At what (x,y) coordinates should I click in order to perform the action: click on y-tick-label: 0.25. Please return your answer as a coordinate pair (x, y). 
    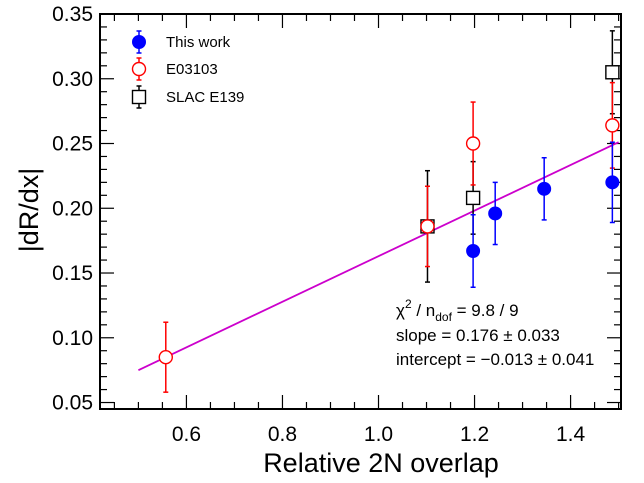
    Looking at the image, I should click on (72, 144).